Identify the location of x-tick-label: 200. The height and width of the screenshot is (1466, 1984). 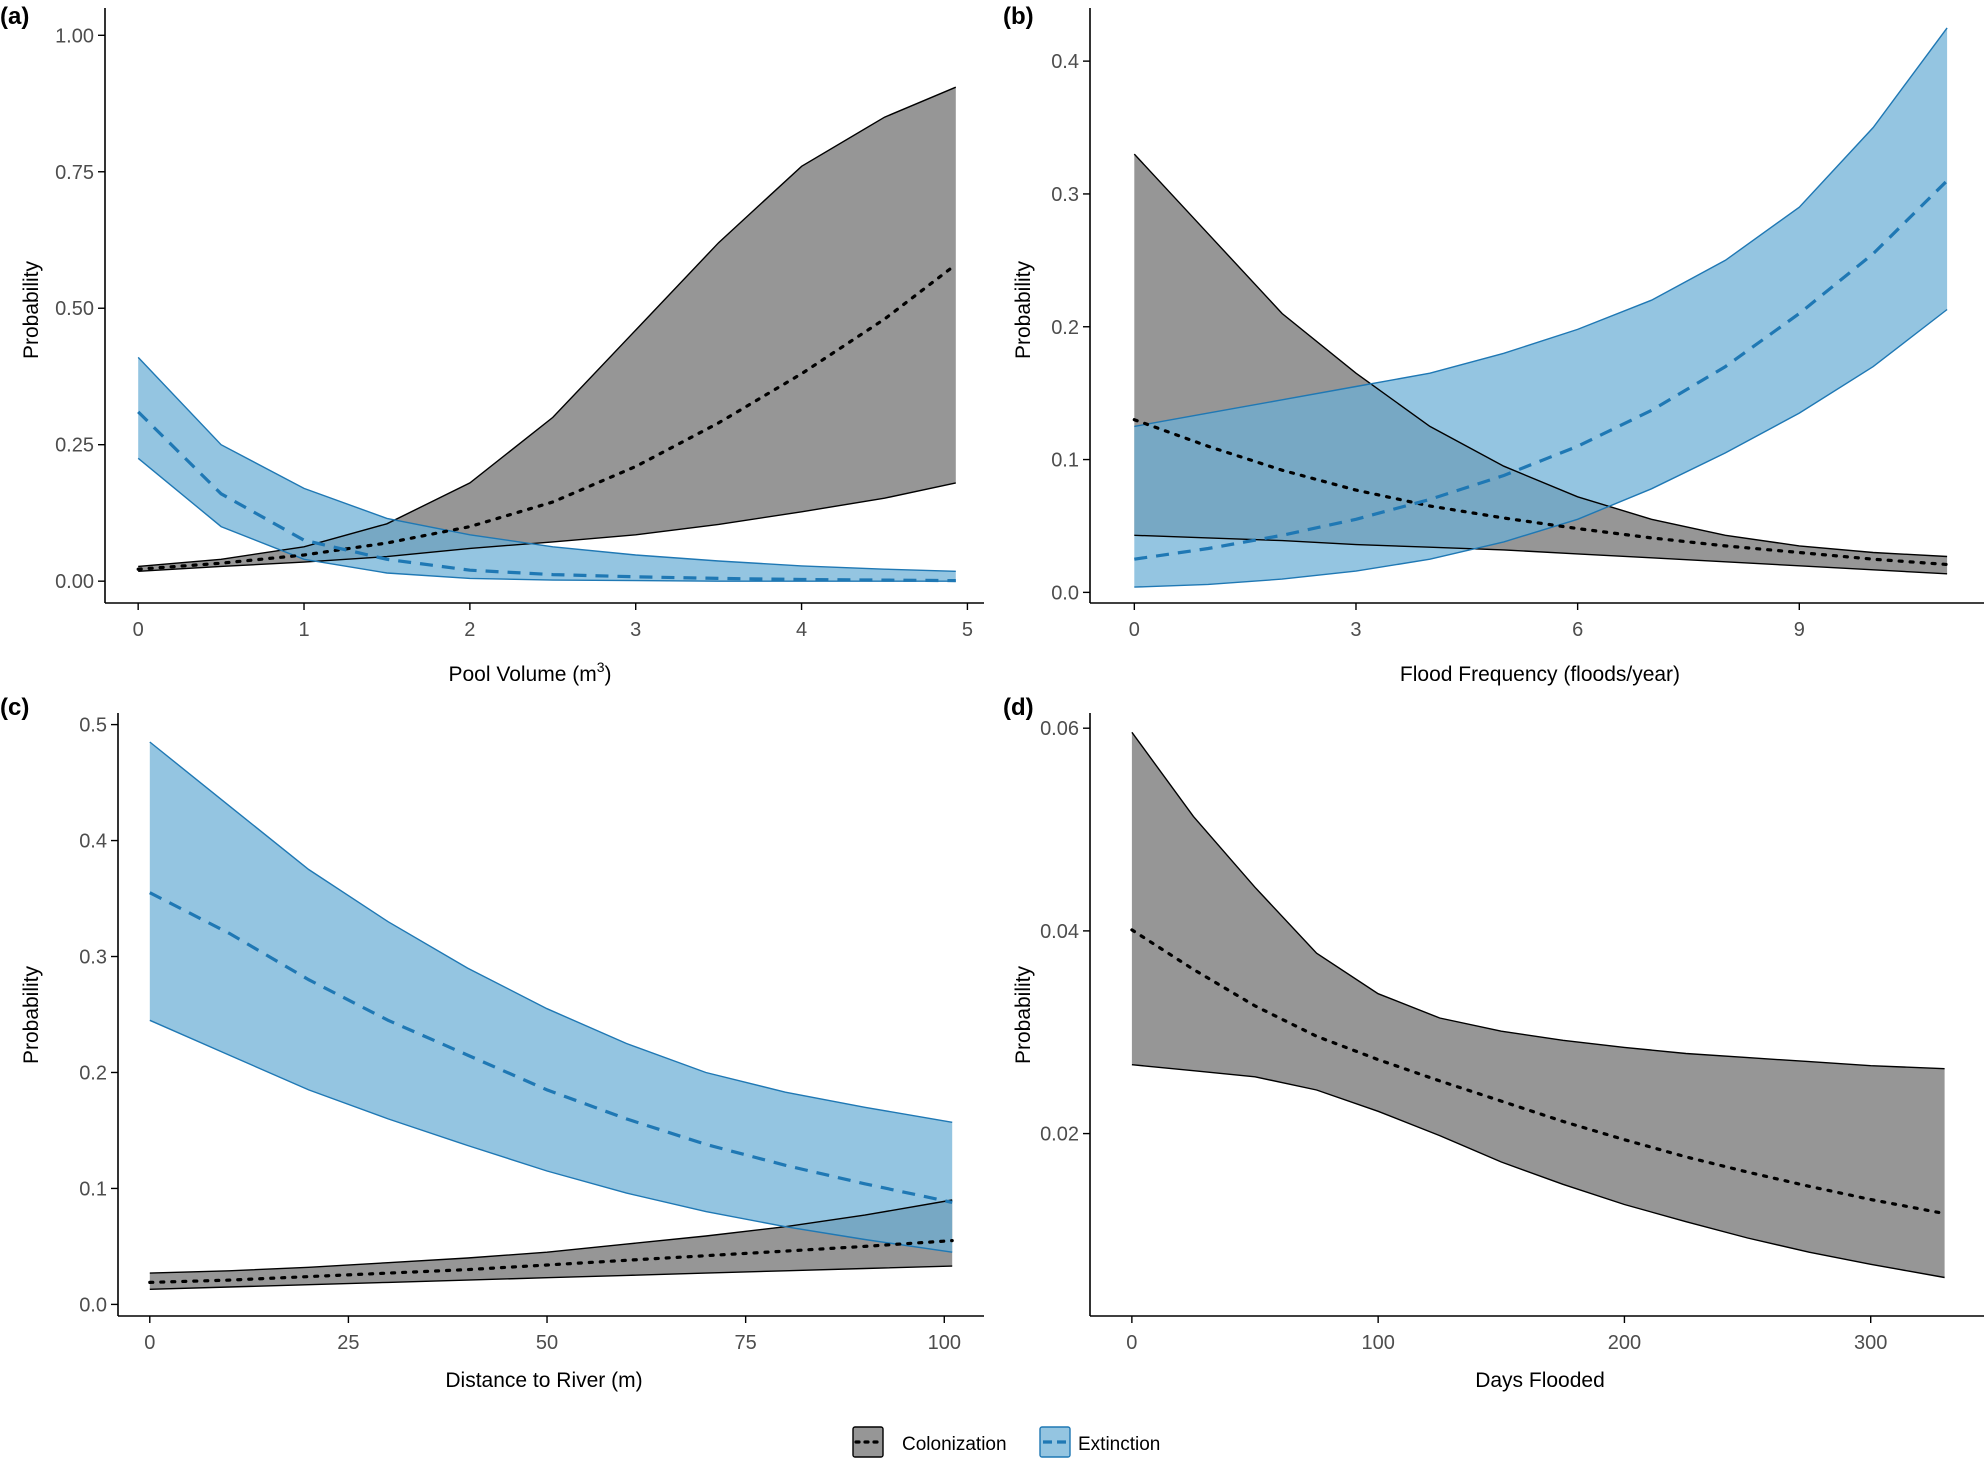
(1624, 1343).